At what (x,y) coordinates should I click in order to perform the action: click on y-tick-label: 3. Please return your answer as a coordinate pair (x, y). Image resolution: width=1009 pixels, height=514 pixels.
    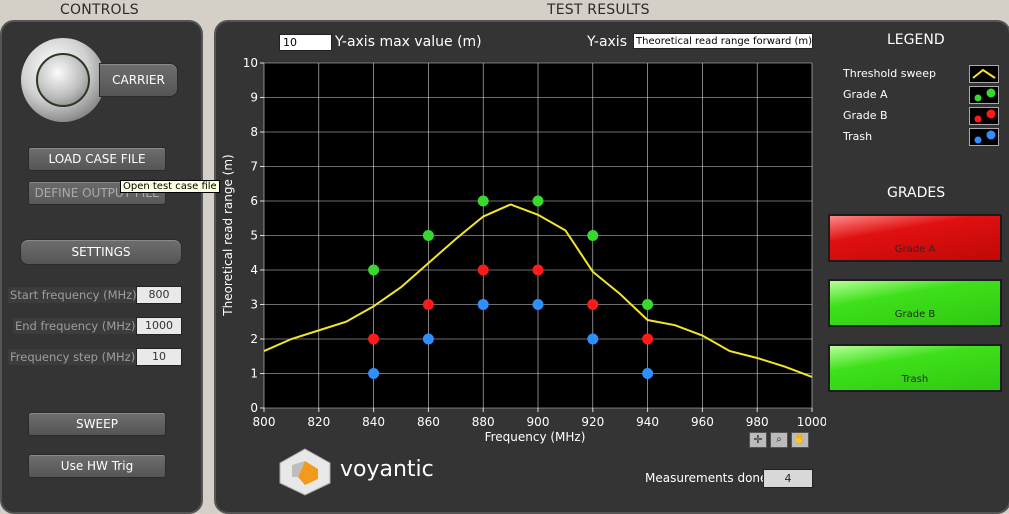
    Looking at the image, I should click on (254, 305).